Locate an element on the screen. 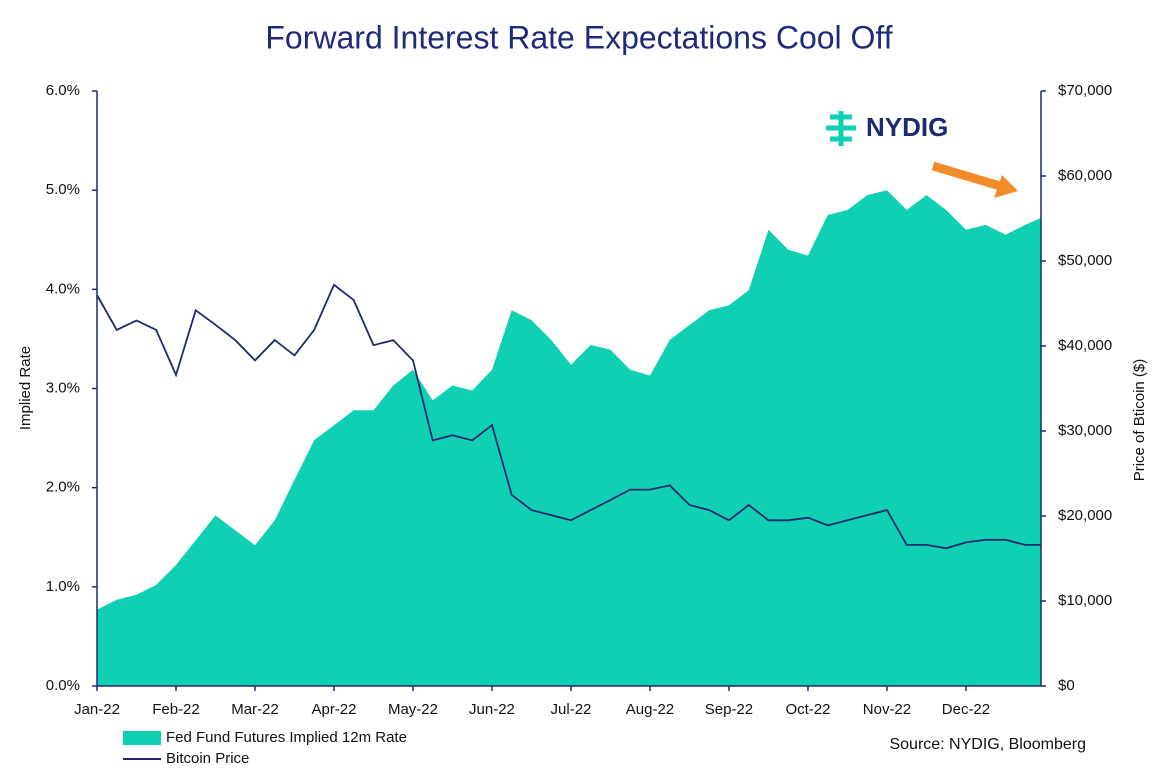 Image resolution: width=1159 pixels, height=780 pixels. x-tick-label: Apr-22 is located at coordinates (333, 709).